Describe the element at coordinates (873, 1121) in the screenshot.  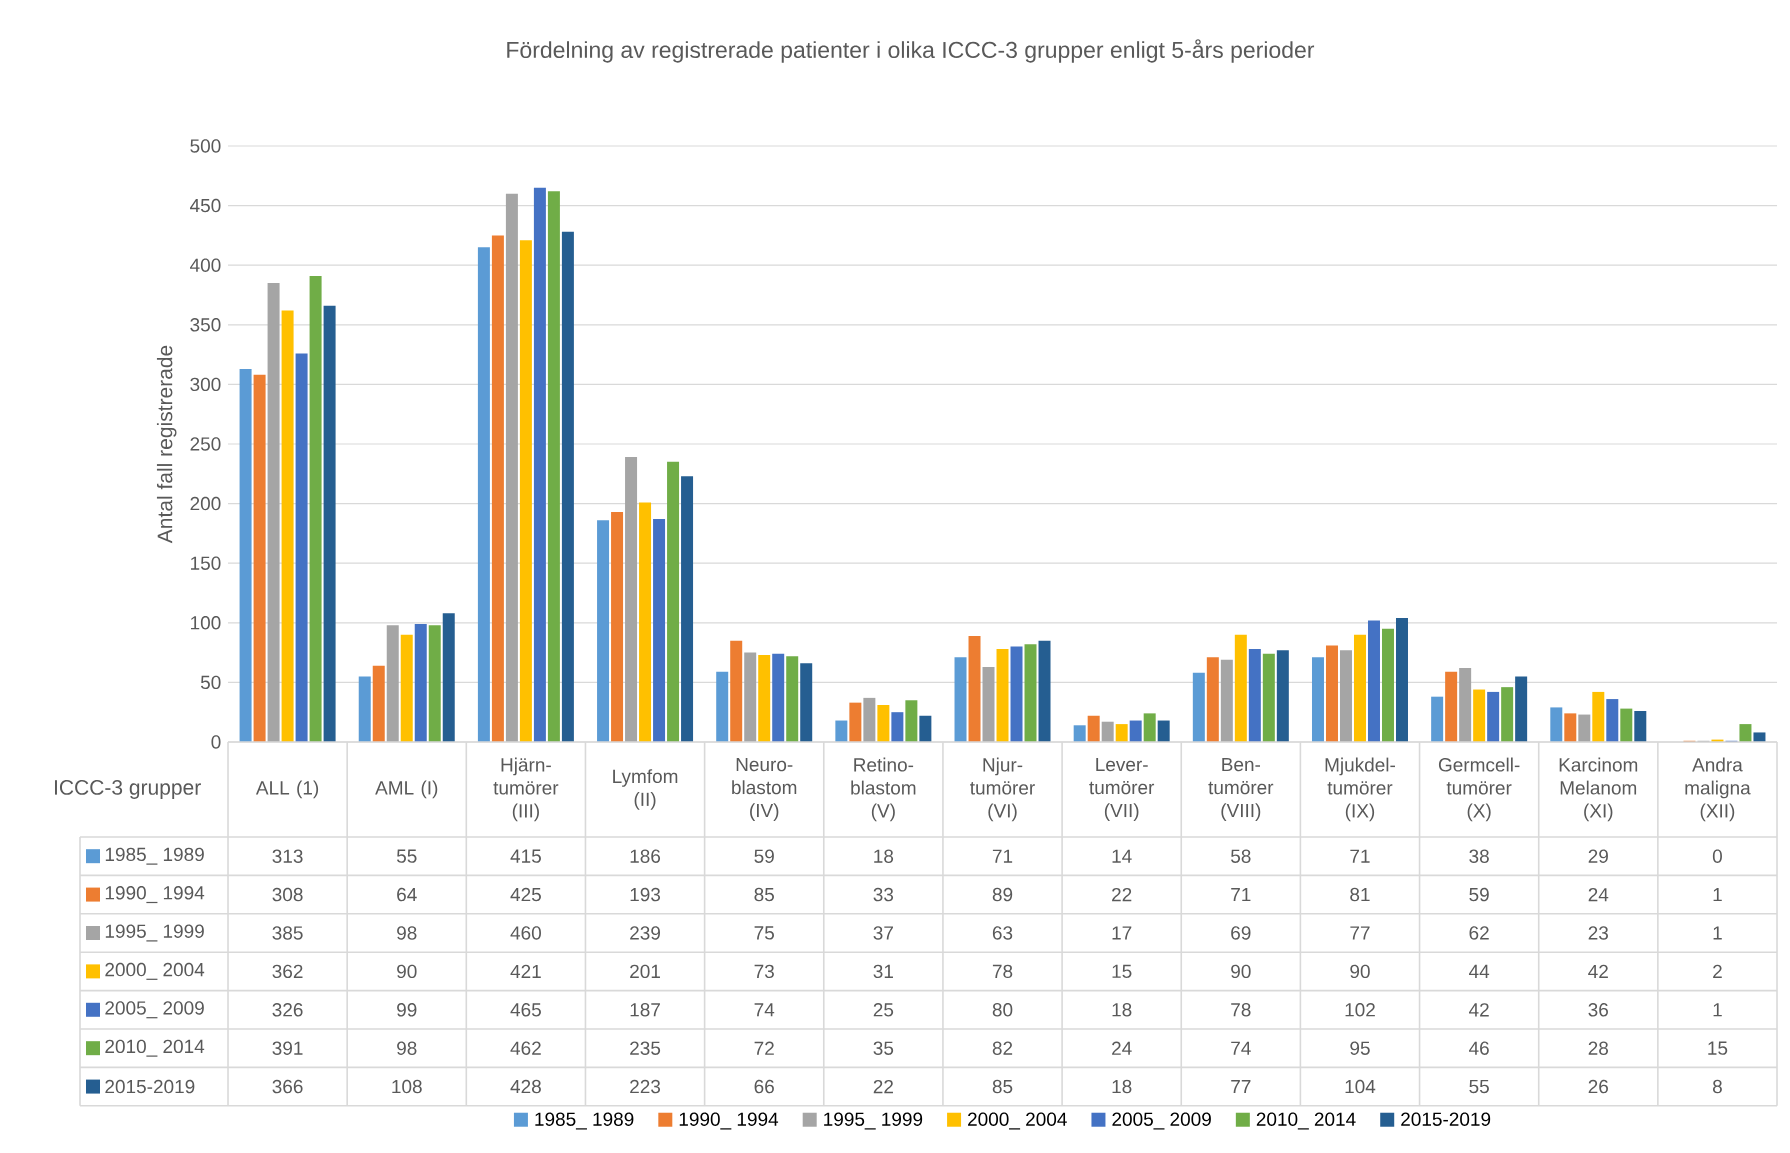
I see `text: 1995_ 1999` at that location.